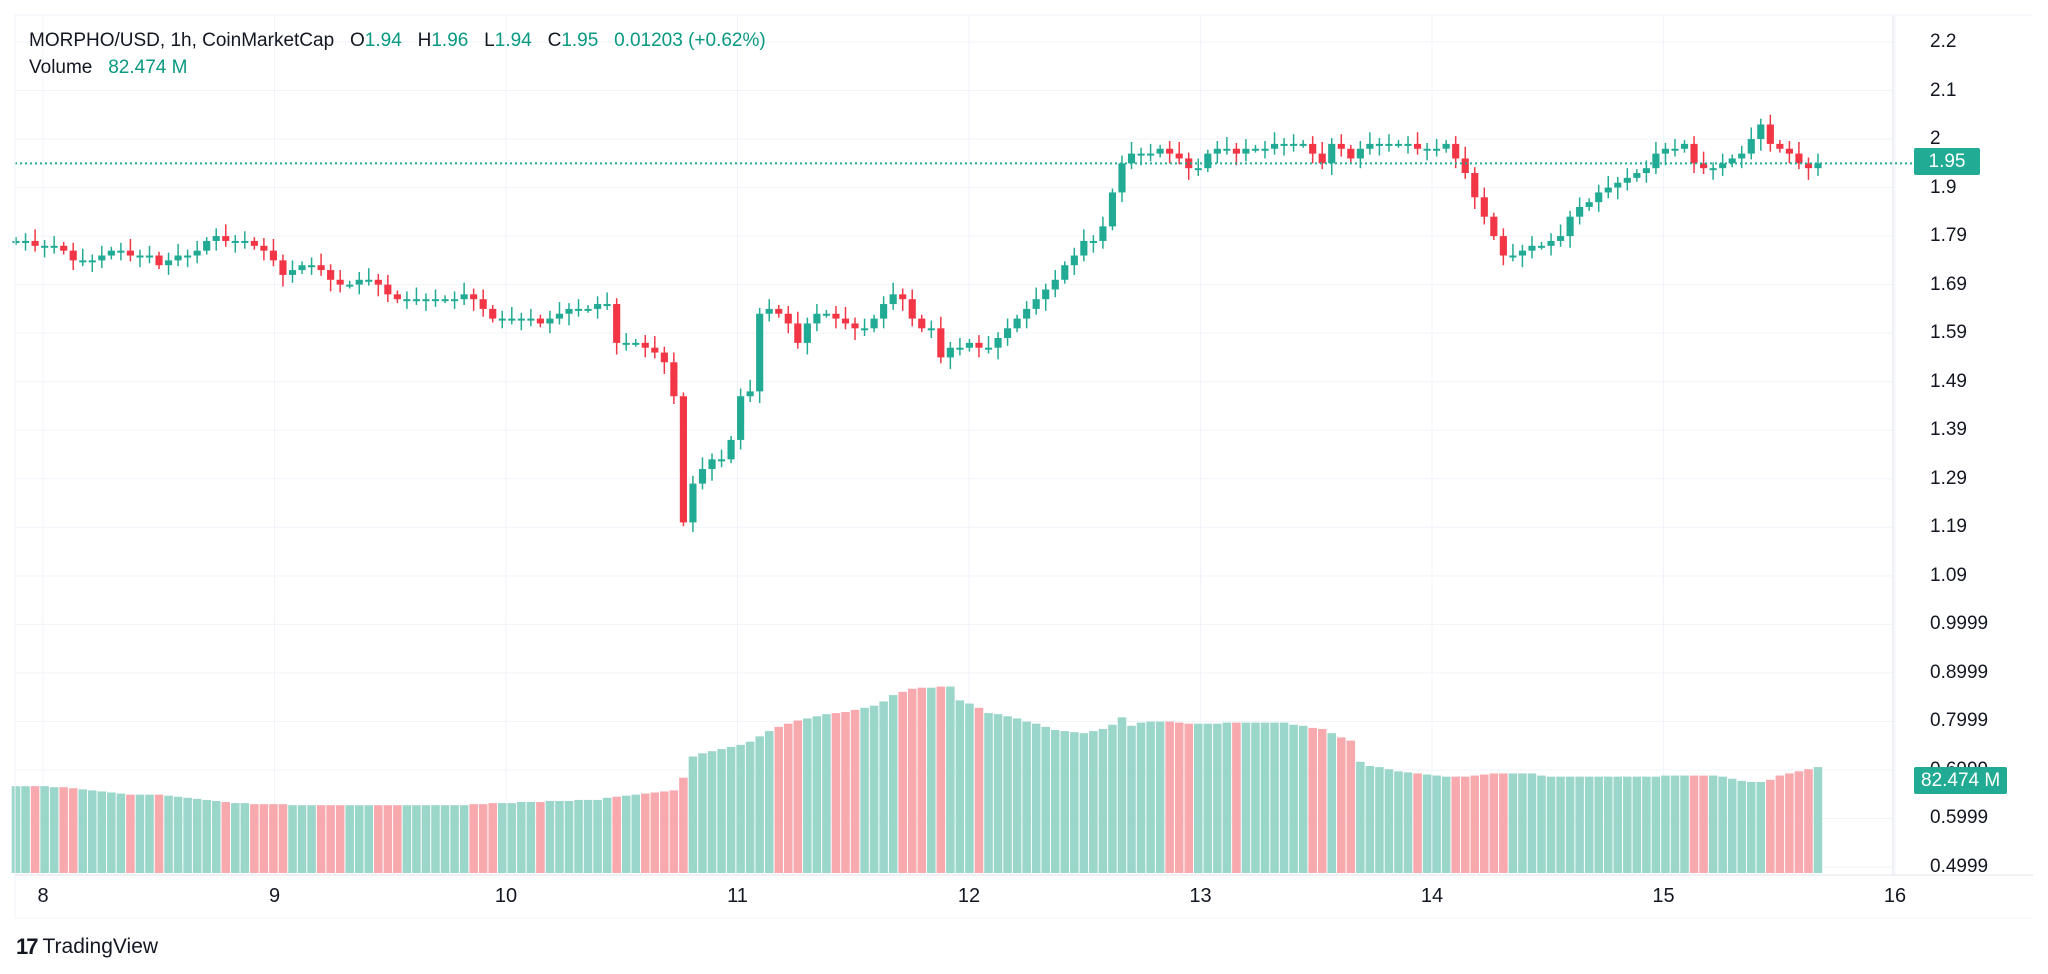  Describe the element at coordinates (87, 947) in the screenshot. I see `tradingview-logo: 17 TradingView` at that location.